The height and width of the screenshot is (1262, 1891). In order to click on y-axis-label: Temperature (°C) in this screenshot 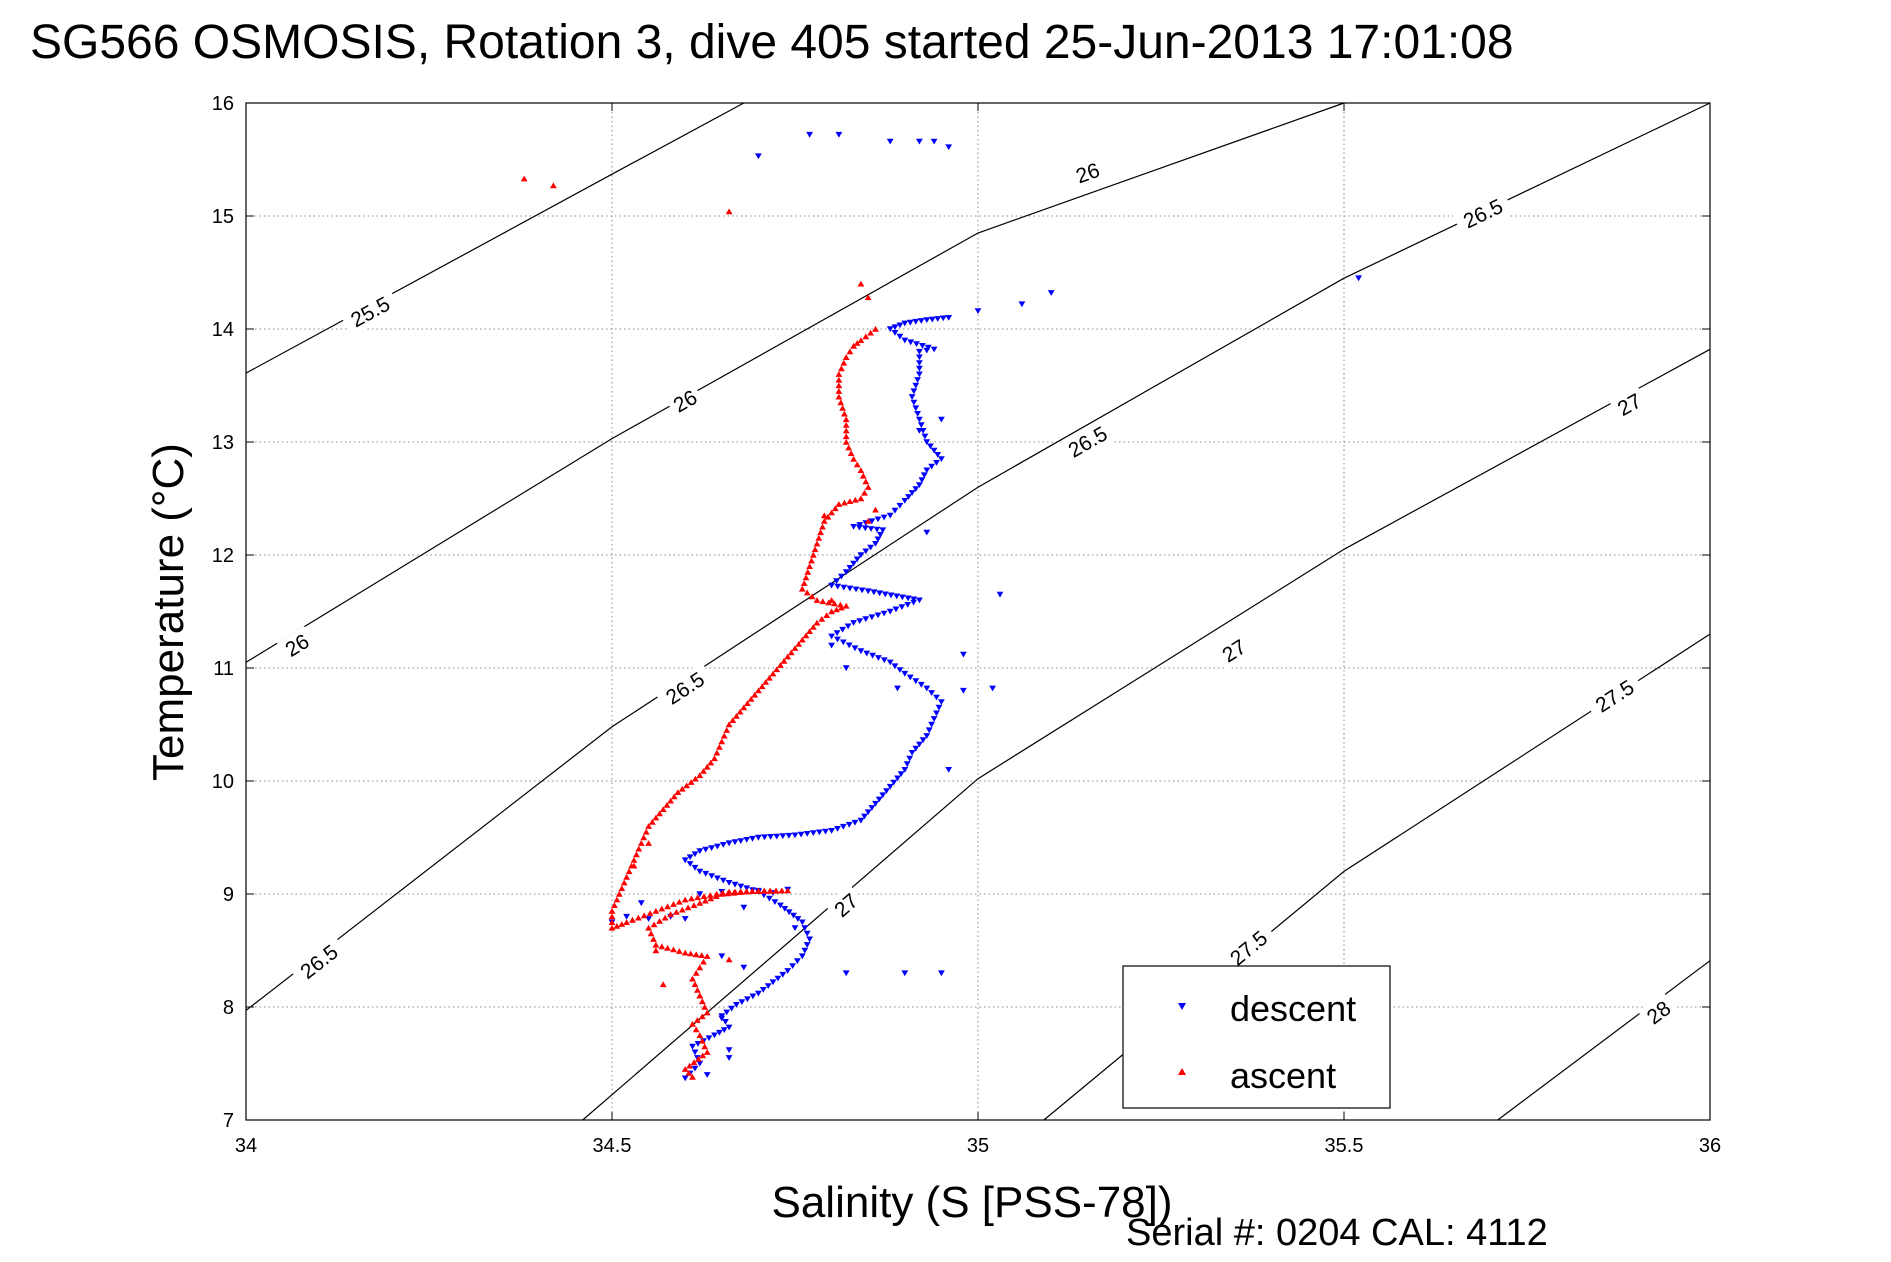, I will do `click(168, 612)`.